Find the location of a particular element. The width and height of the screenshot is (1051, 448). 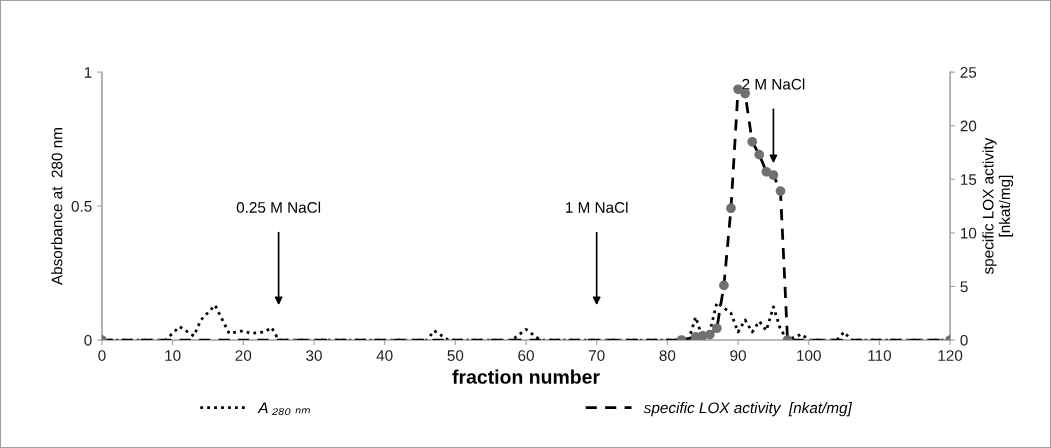

x-tick-label: 110 is located at coordinates (880, 355).